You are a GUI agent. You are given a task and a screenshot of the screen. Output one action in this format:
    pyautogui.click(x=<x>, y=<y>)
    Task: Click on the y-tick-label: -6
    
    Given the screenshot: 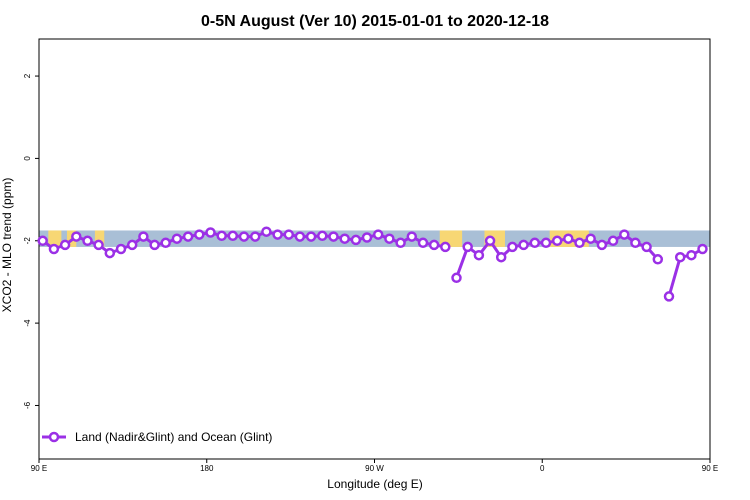 What is the action you would take?
    pyautogui.click(x=27, y=405)
    